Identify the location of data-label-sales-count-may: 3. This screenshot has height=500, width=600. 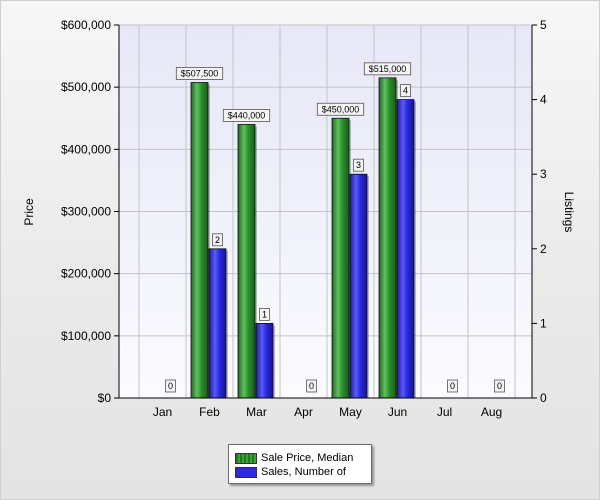
(358, 165).